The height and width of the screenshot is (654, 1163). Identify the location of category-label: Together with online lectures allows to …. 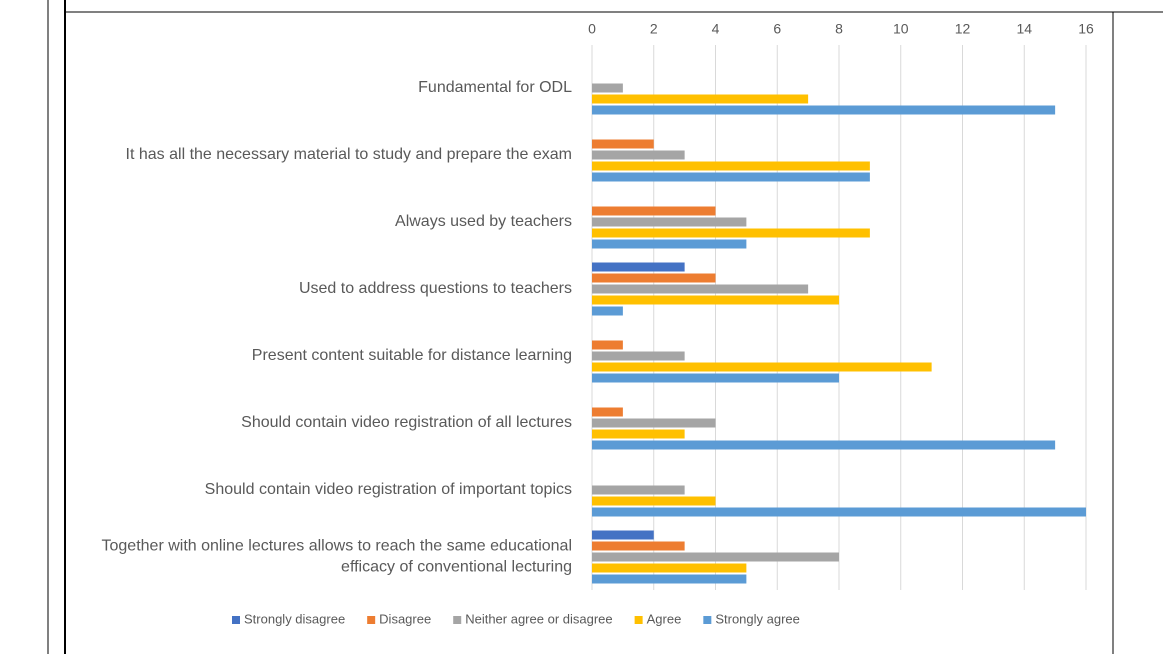
(337, 557).